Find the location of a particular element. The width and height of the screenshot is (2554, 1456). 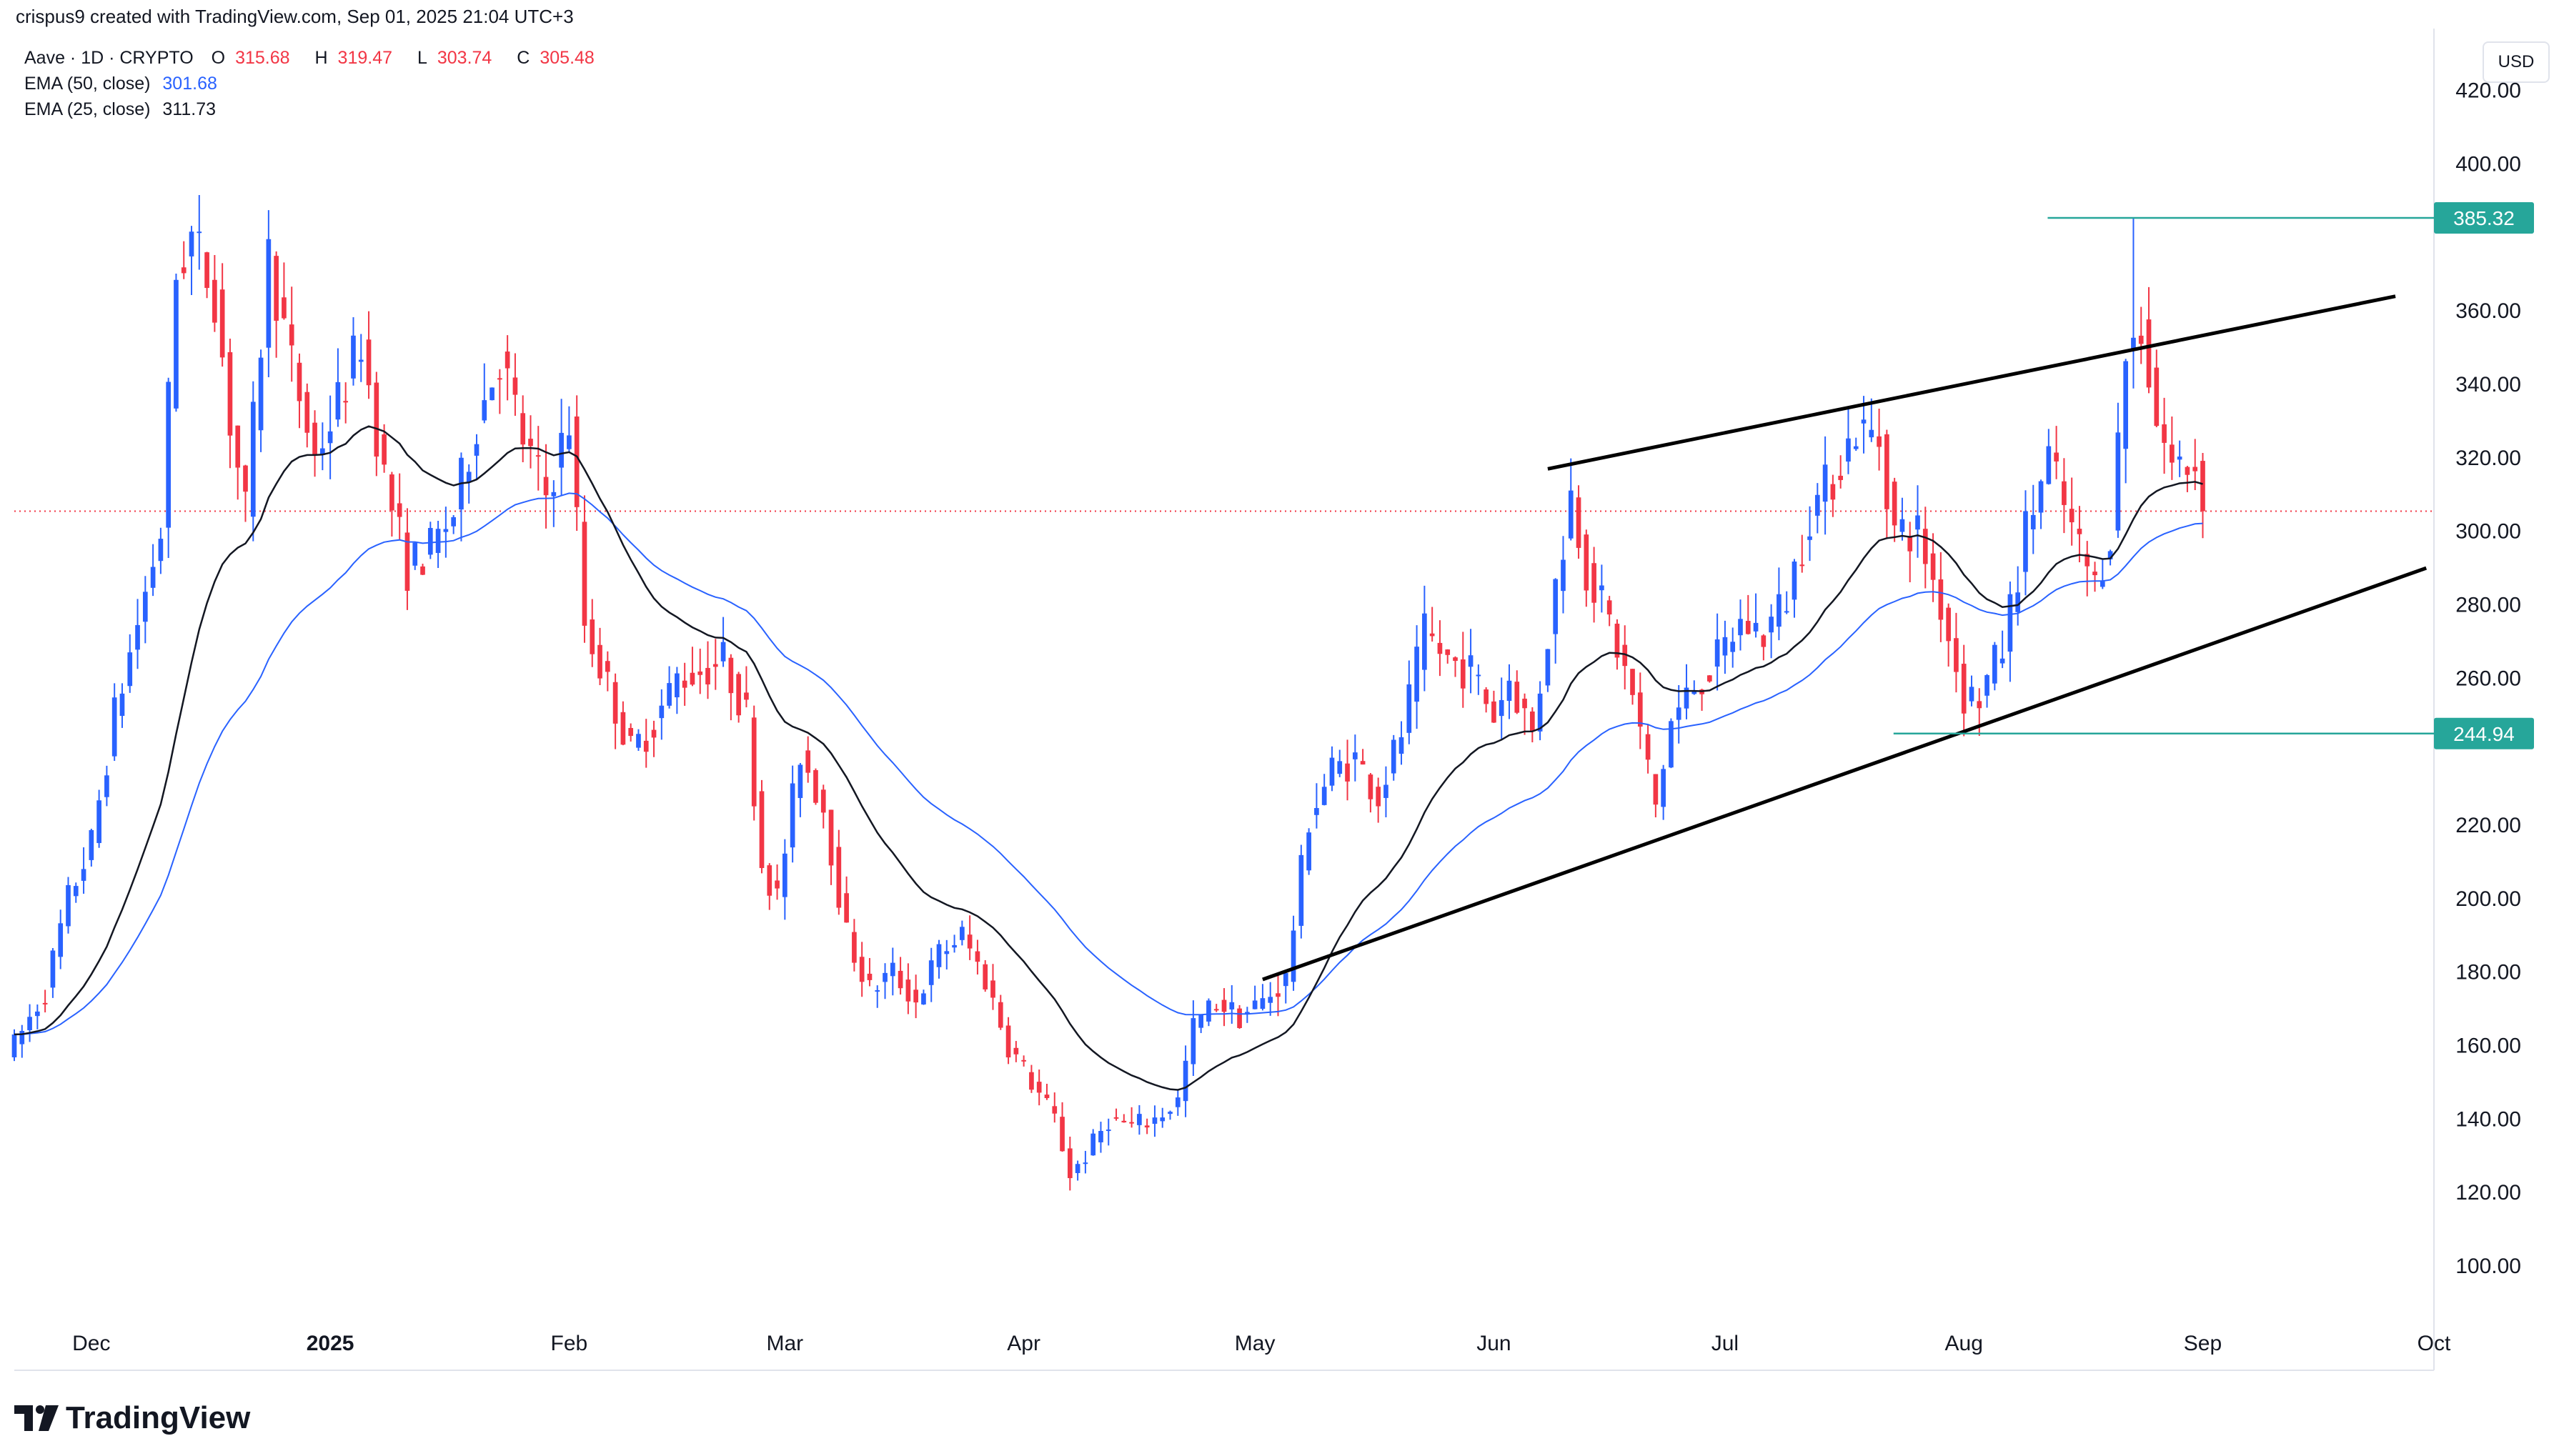

ema25-label: EMA (25, close) is located at coordinates (87, 109).